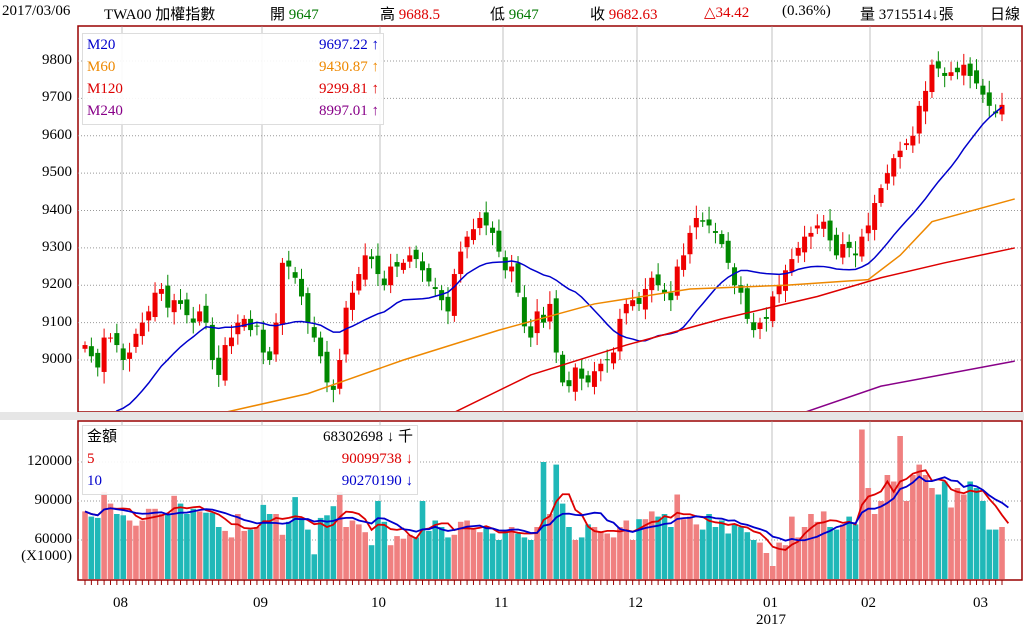 This screenshot has width=1024, height=630. What do you see at coordinates (501, 603) in the screenshot?
I see `month-label: 11` at bounding box center [501, 603].